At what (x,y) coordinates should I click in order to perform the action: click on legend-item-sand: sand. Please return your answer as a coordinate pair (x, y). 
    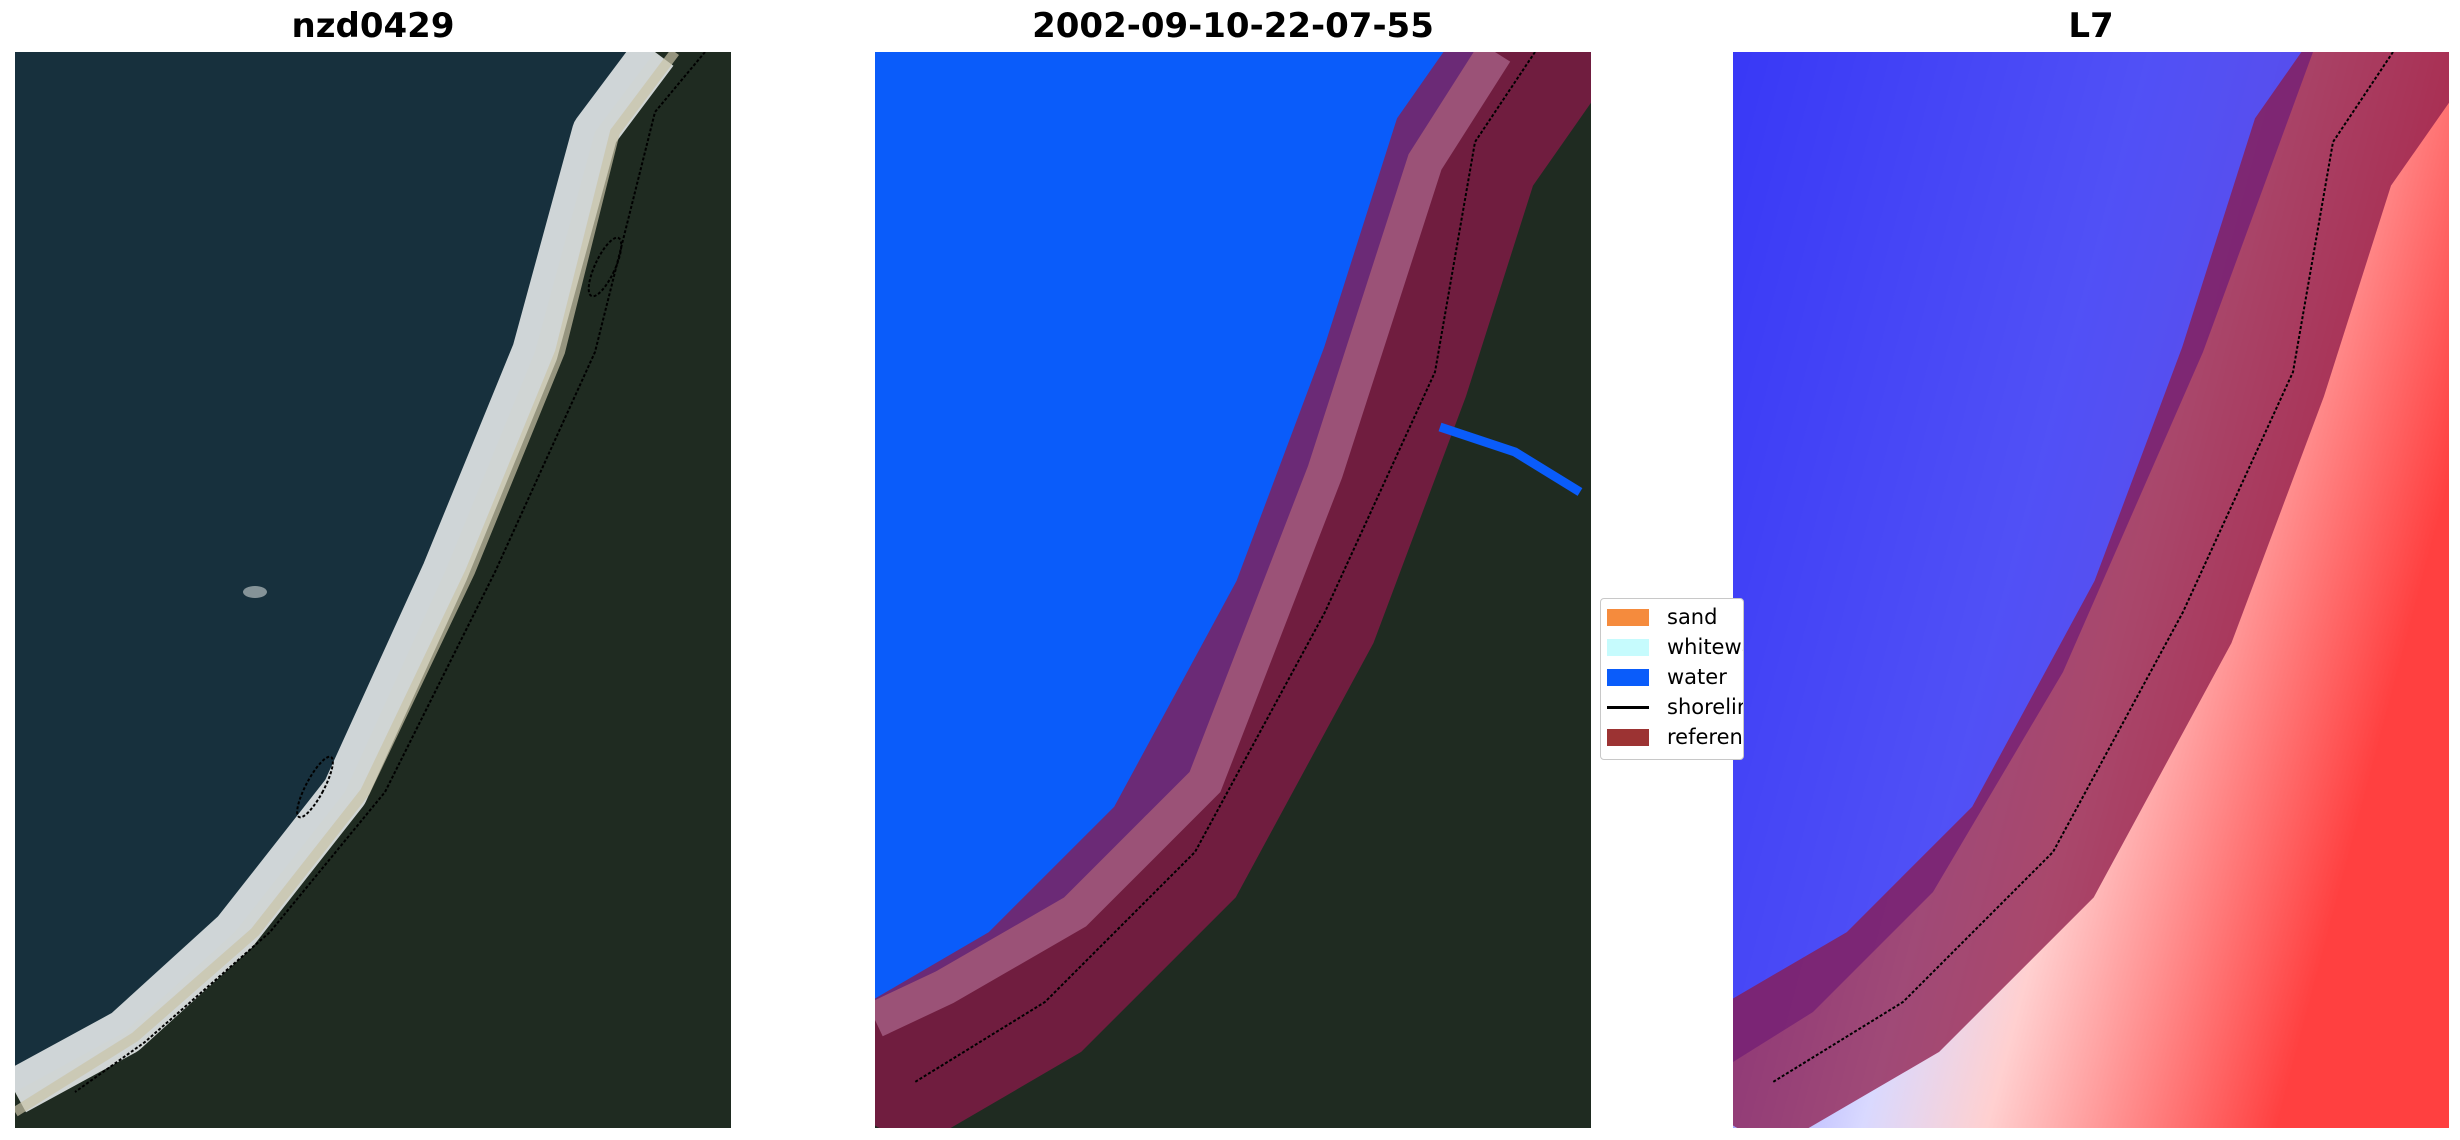
    Looking at the image, I should click on (1662, 617).